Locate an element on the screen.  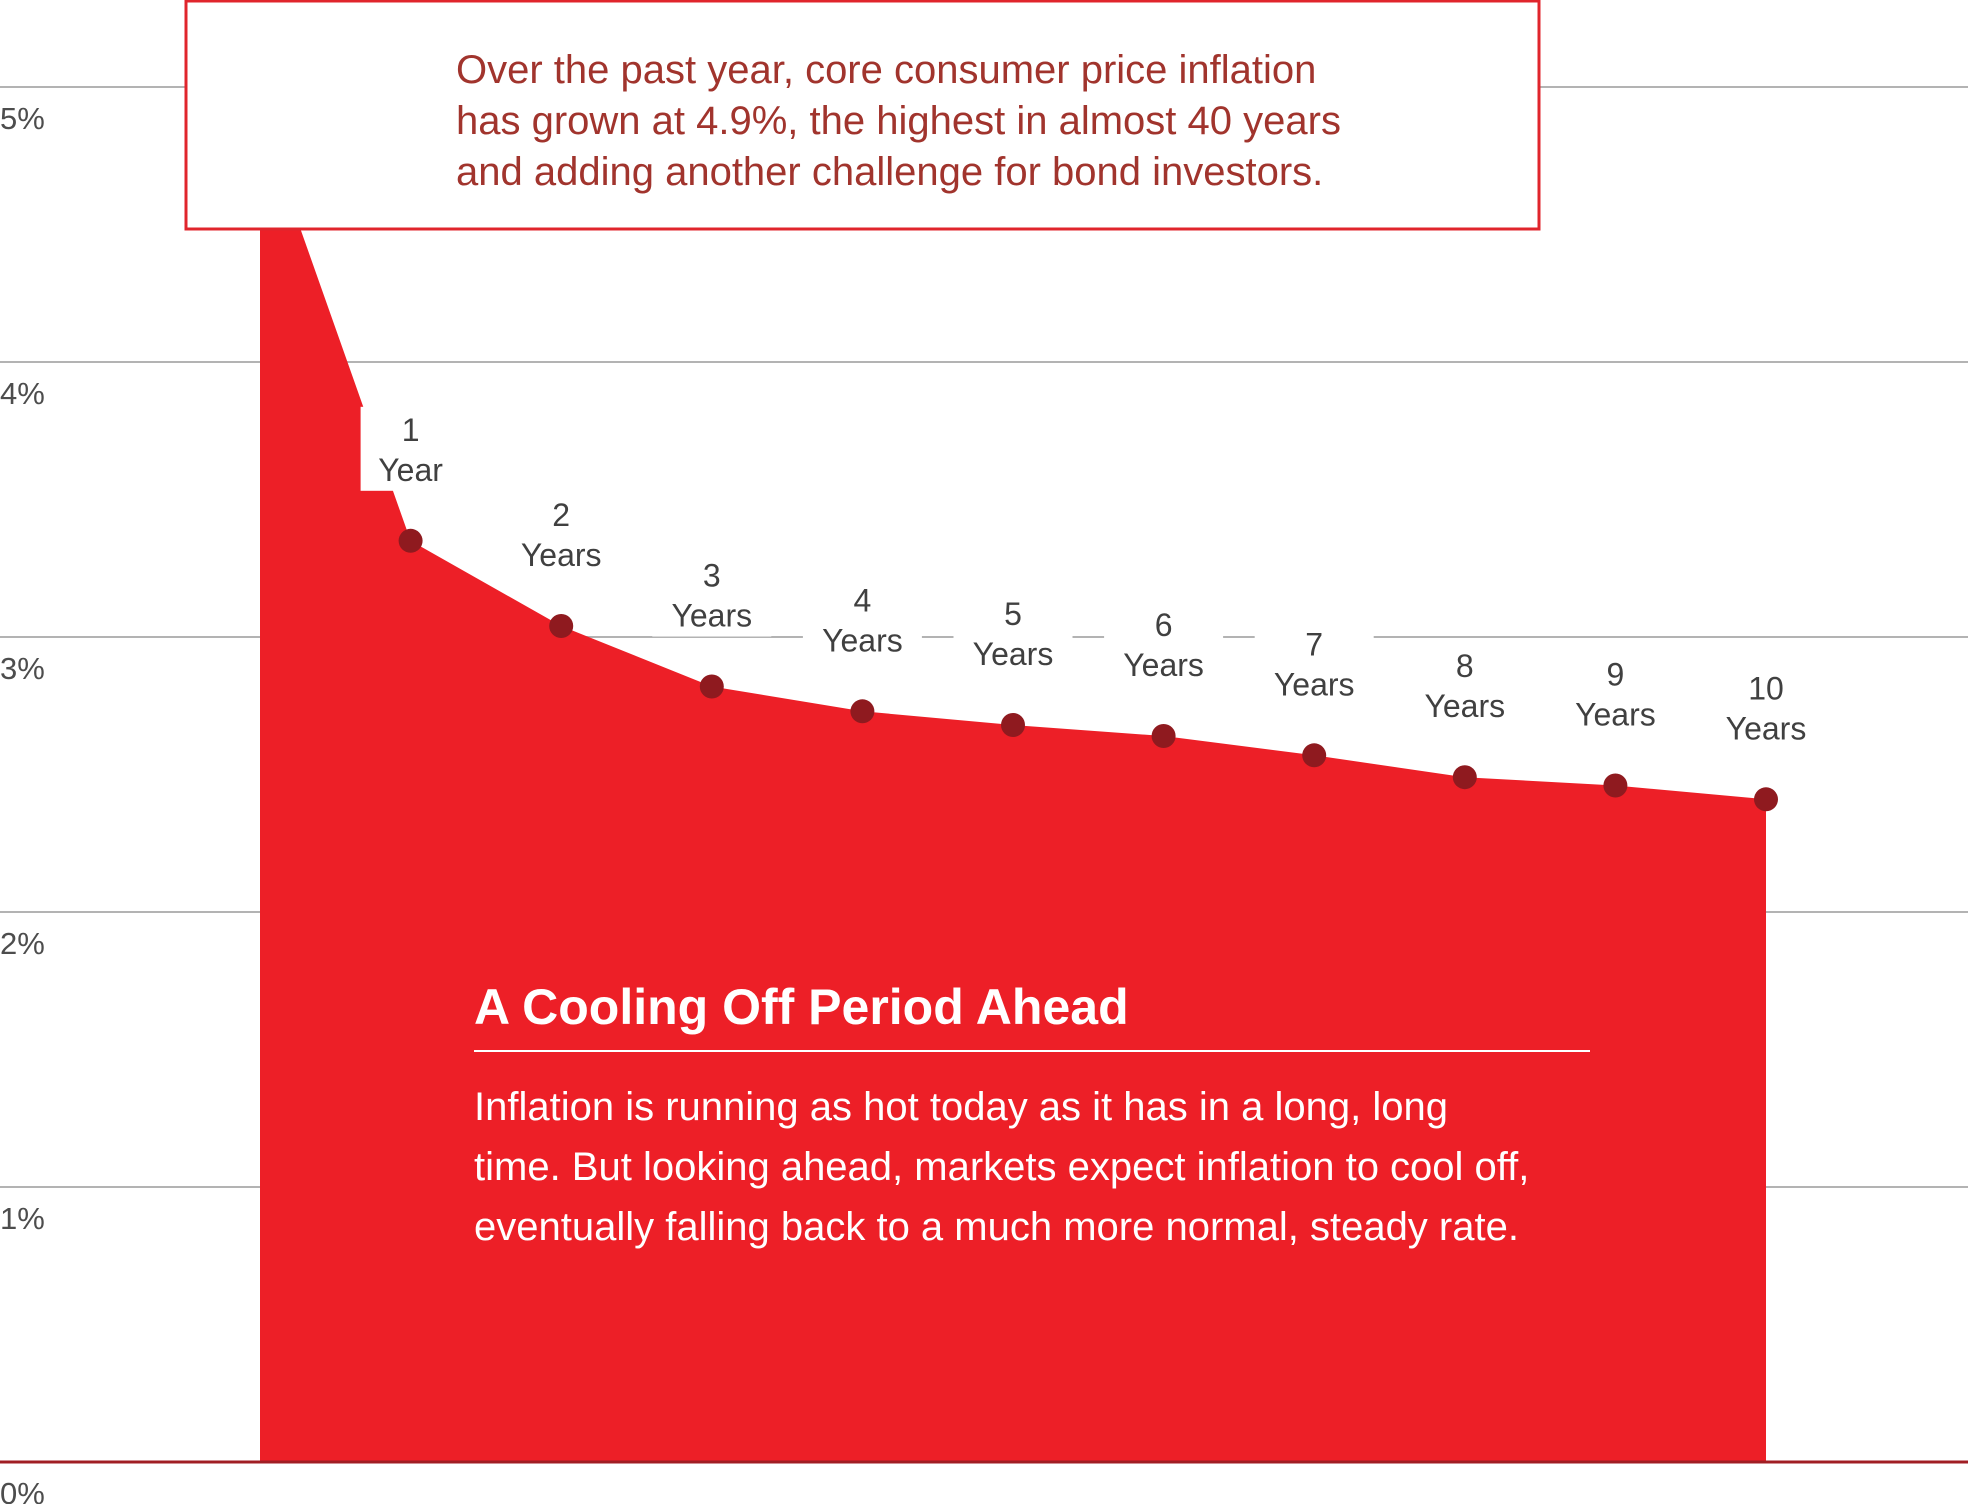
point-label-1-line-0: 1 is located at coordinates (411, 430).